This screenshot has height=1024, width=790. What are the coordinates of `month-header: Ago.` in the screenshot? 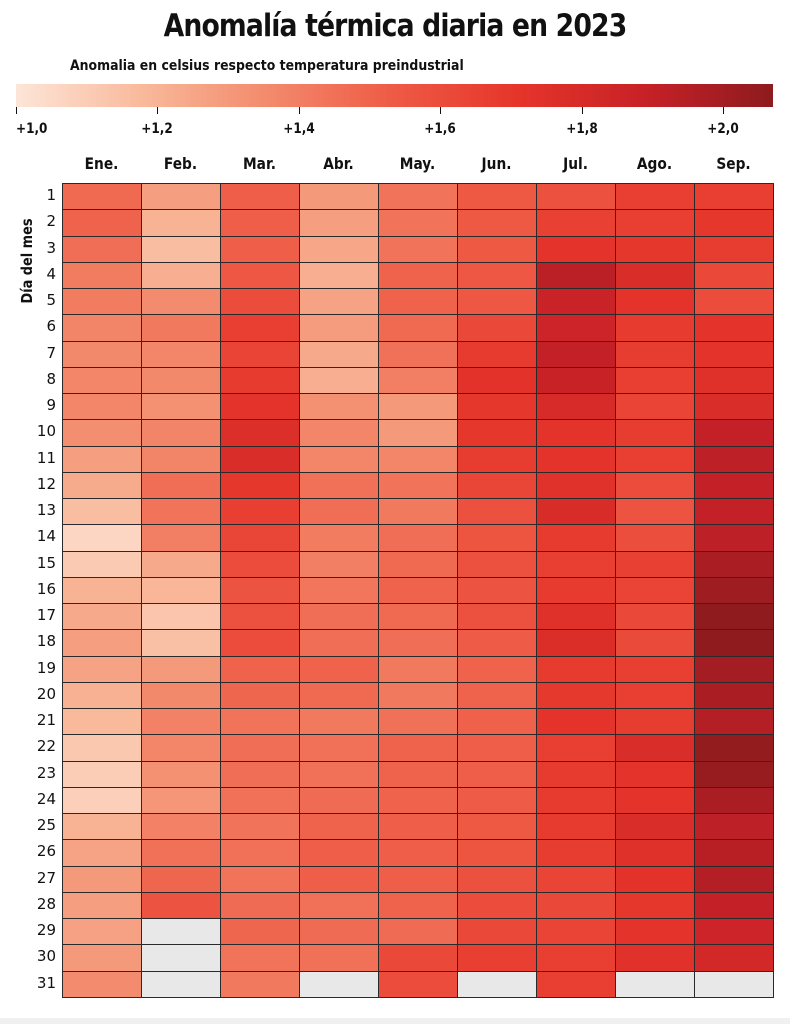 It's located at (654, 163).